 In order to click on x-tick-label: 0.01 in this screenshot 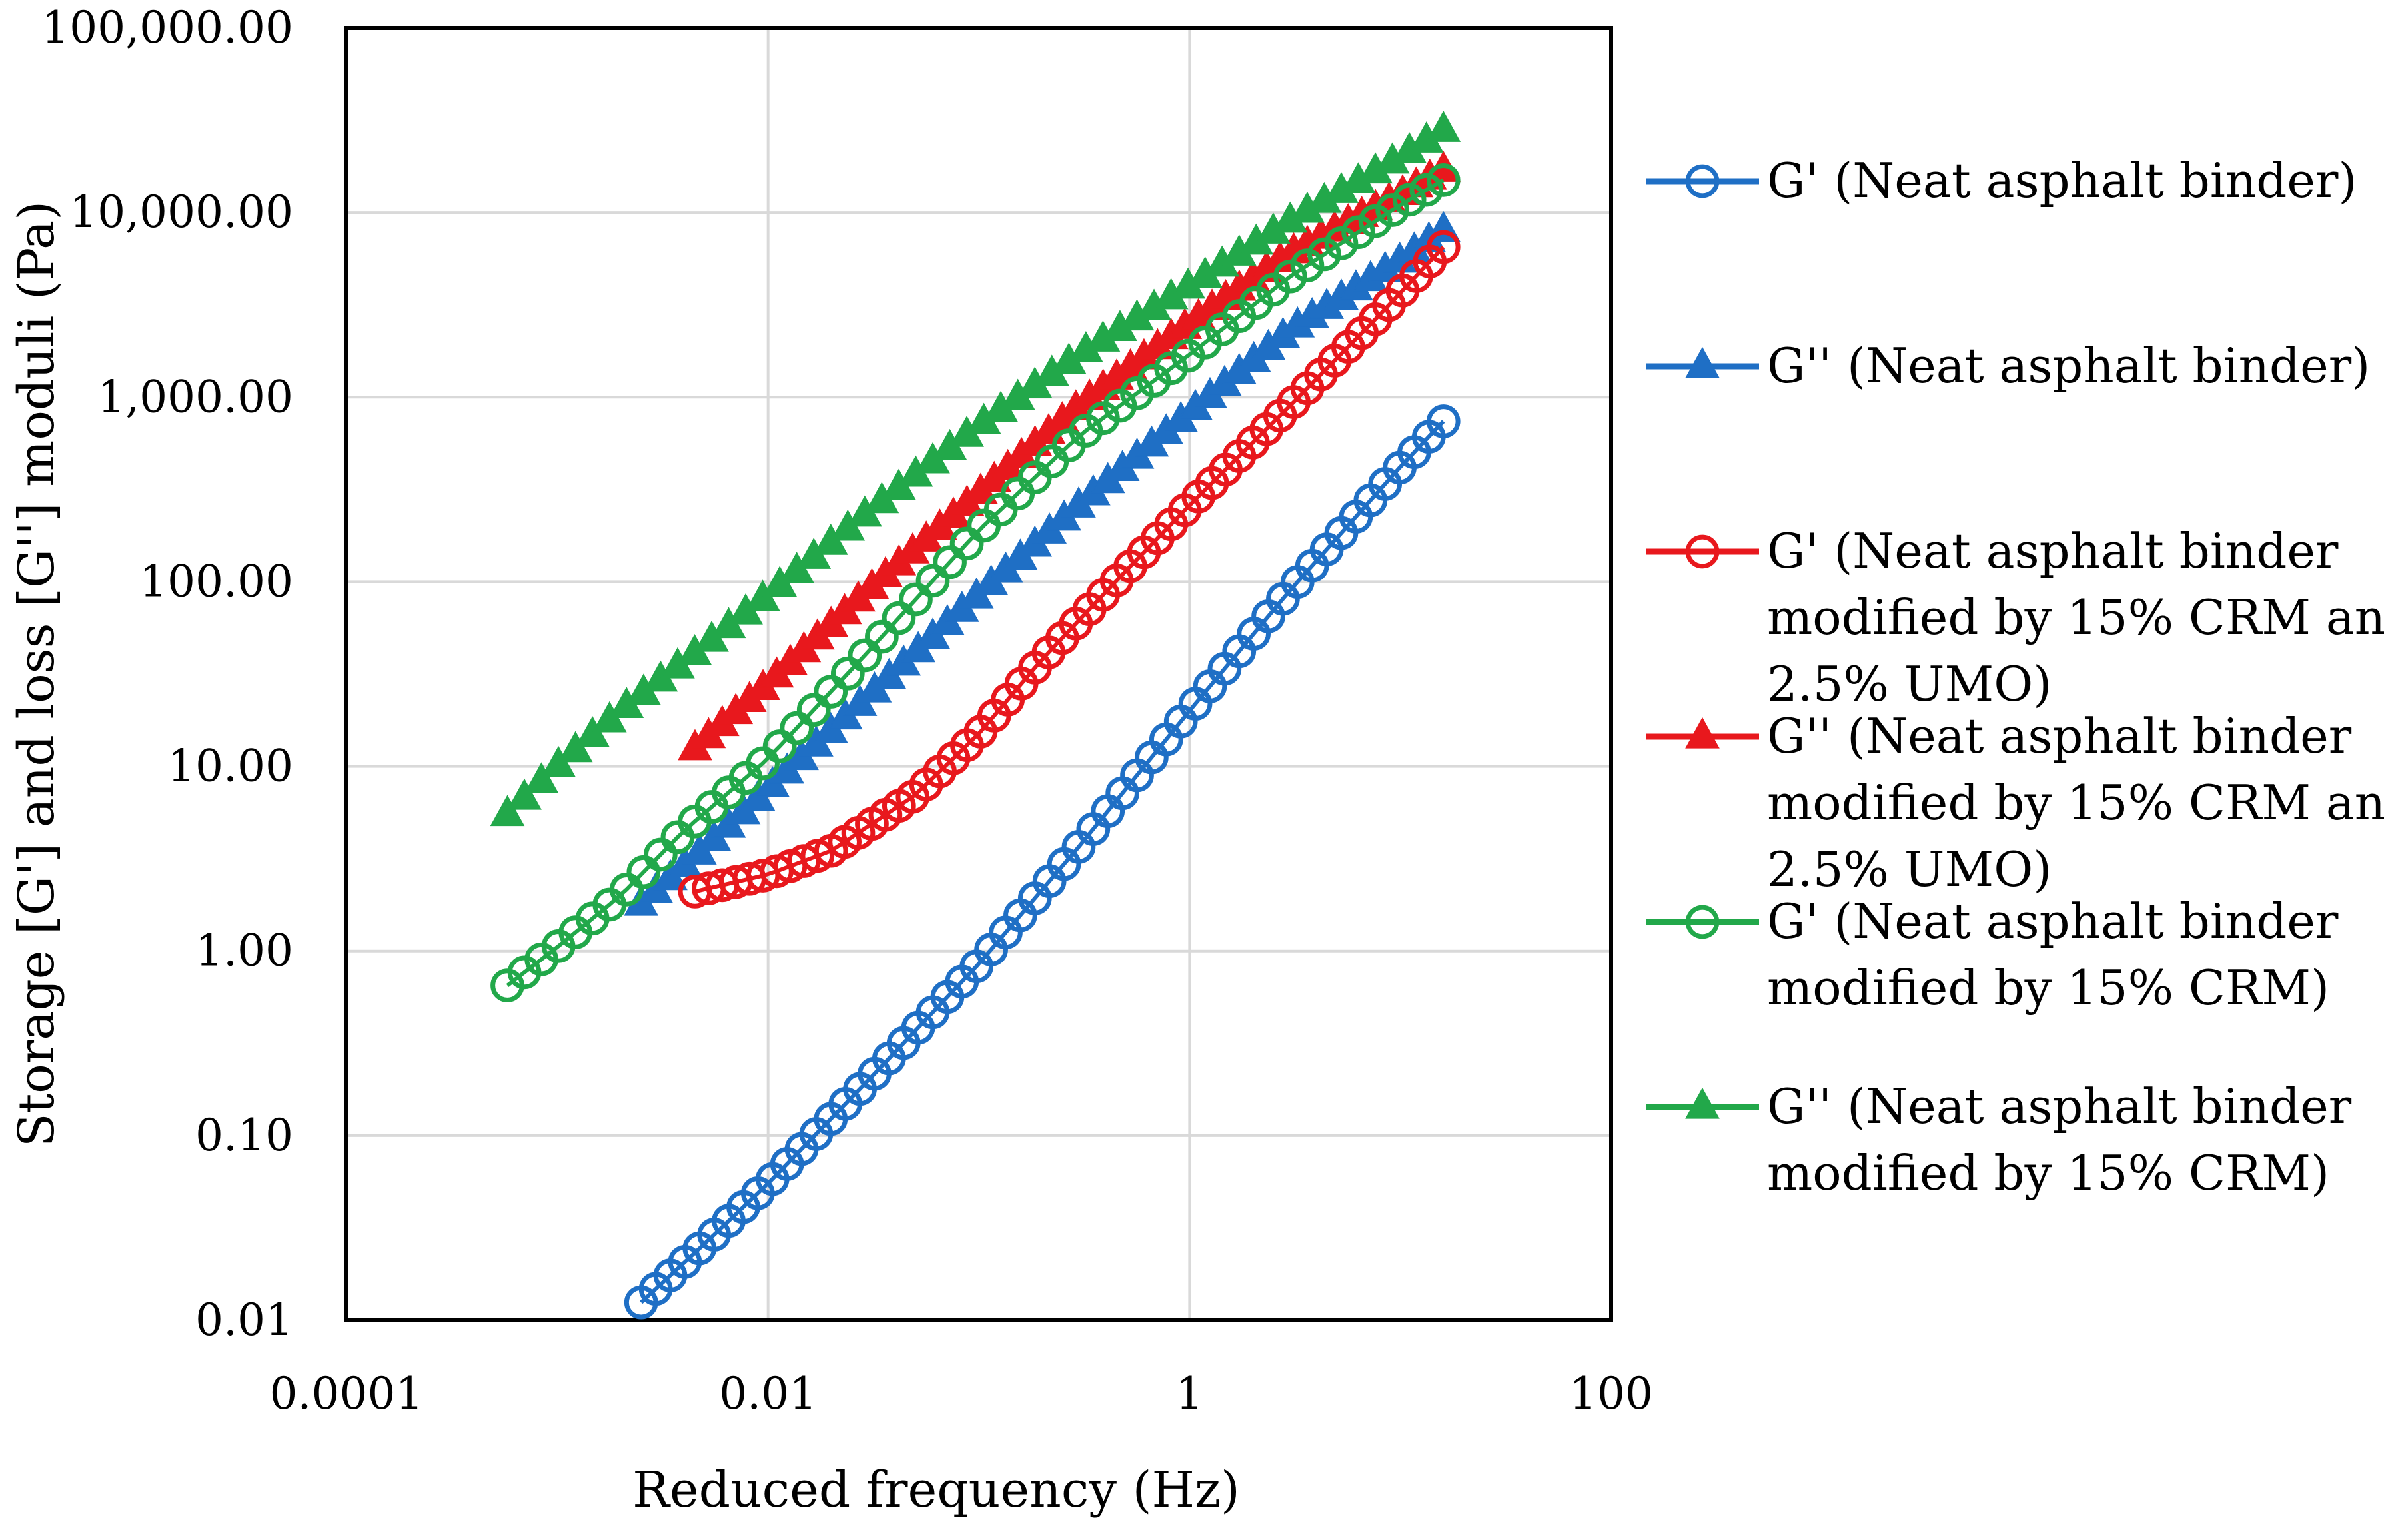, I will do `click(768, 1394)`.